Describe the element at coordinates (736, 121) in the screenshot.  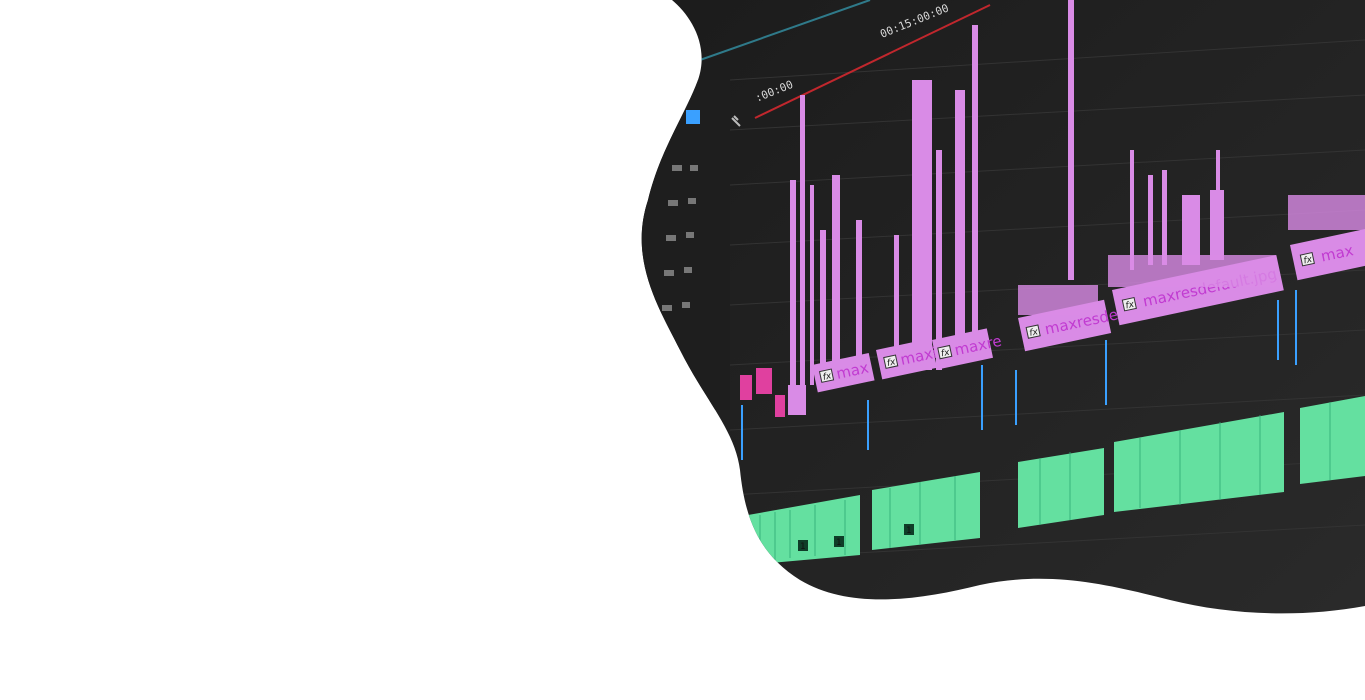
I see `wrench-icon` at that location.